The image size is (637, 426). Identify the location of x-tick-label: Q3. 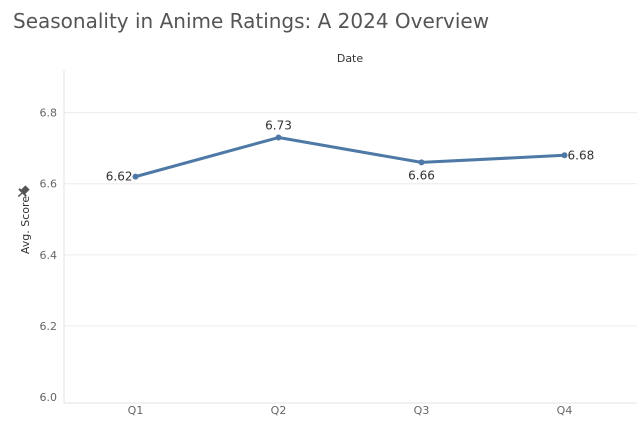
(422, 410).